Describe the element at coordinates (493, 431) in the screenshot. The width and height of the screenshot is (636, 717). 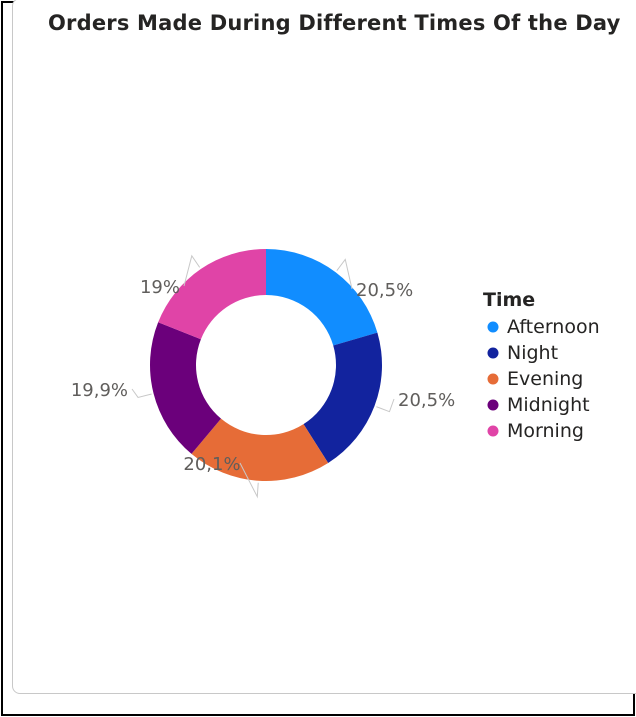
I see `legend-marker-morning` at that location.